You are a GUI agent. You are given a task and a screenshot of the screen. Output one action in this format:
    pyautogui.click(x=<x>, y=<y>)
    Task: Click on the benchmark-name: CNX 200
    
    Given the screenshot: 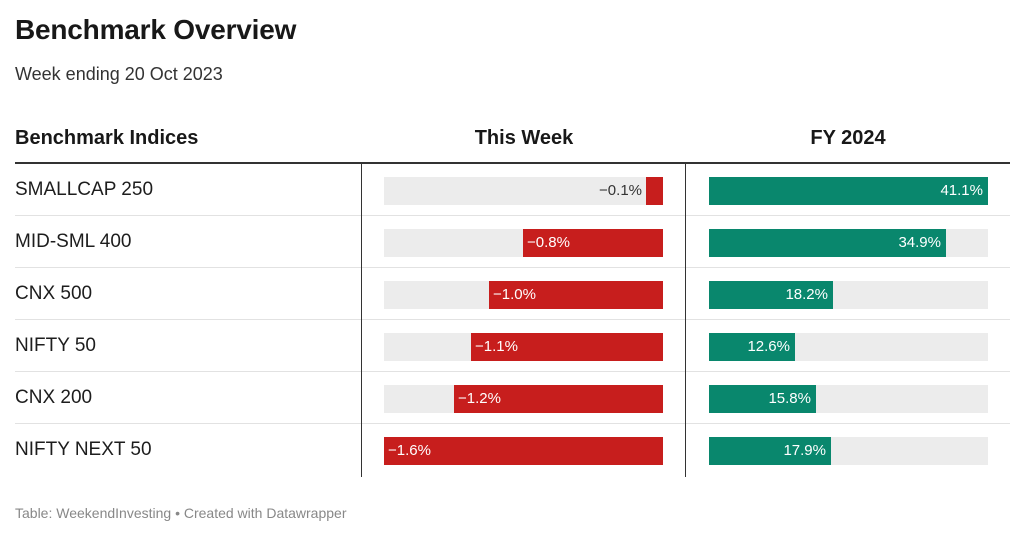 What is the action you would take?
    pyautogui.click(x=54, y=397)
    